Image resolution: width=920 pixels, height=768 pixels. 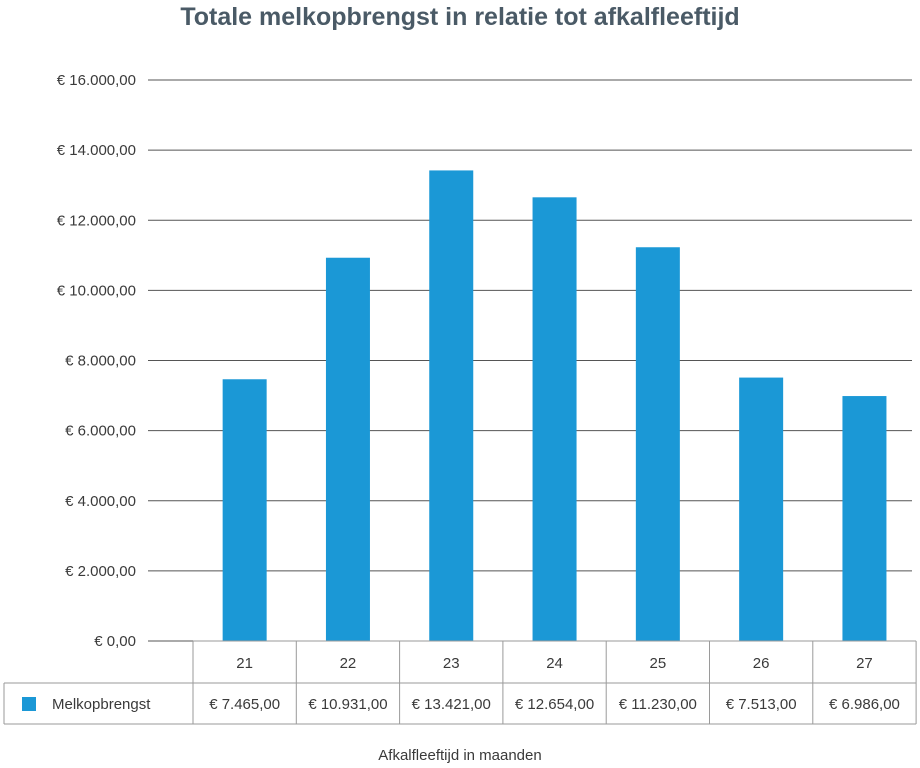 I want to click on x-tick-label: 22, so click(x=348, y=663).